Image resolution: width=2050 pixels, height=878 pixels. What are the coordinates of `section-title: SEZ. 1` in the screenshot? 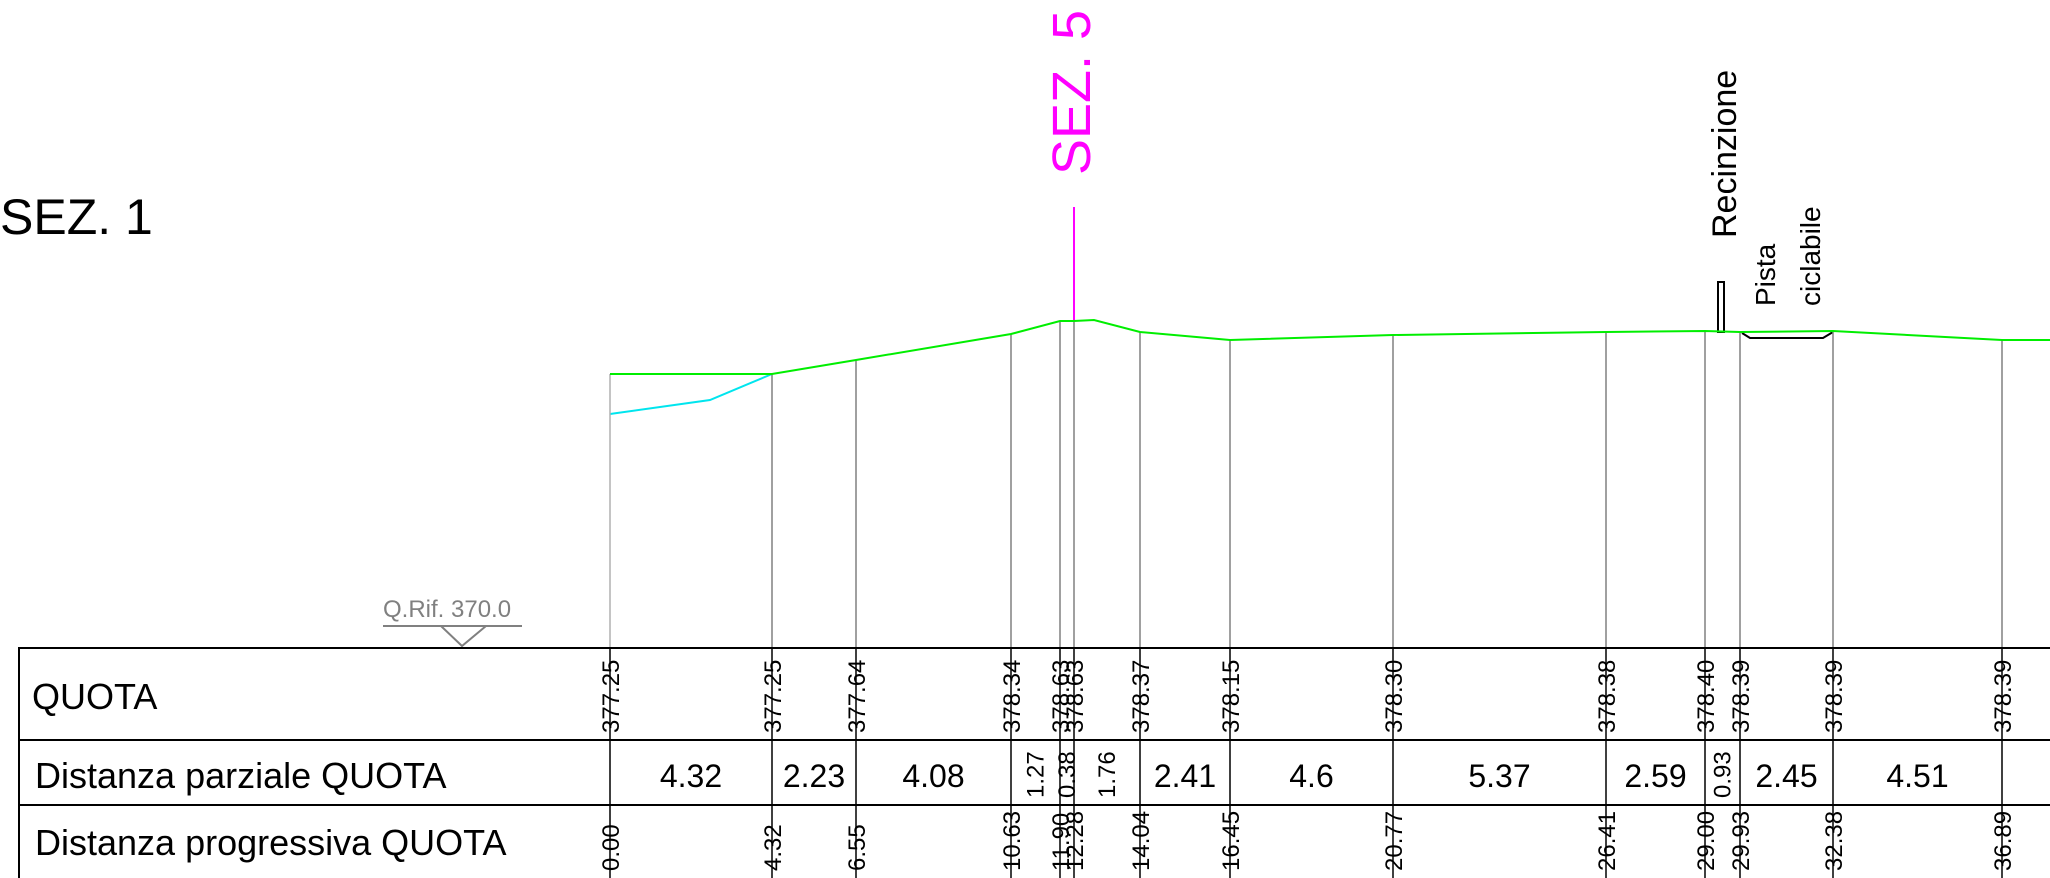 It's located at (76, 217).